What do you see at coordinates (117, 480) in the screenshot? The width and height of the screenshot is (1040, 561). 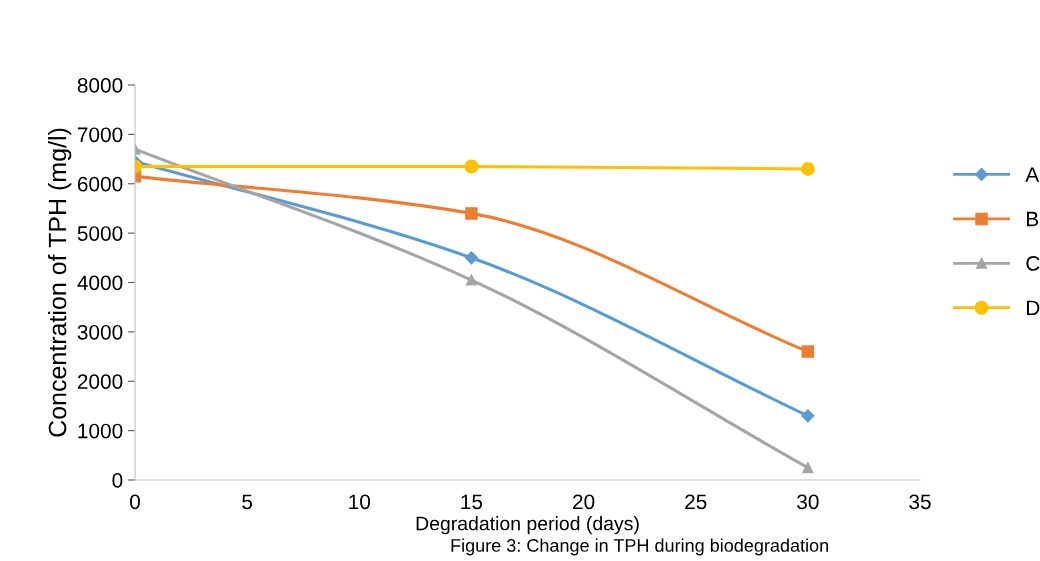 I see `y-tick-label: 0` at bounding box center [117, 480].